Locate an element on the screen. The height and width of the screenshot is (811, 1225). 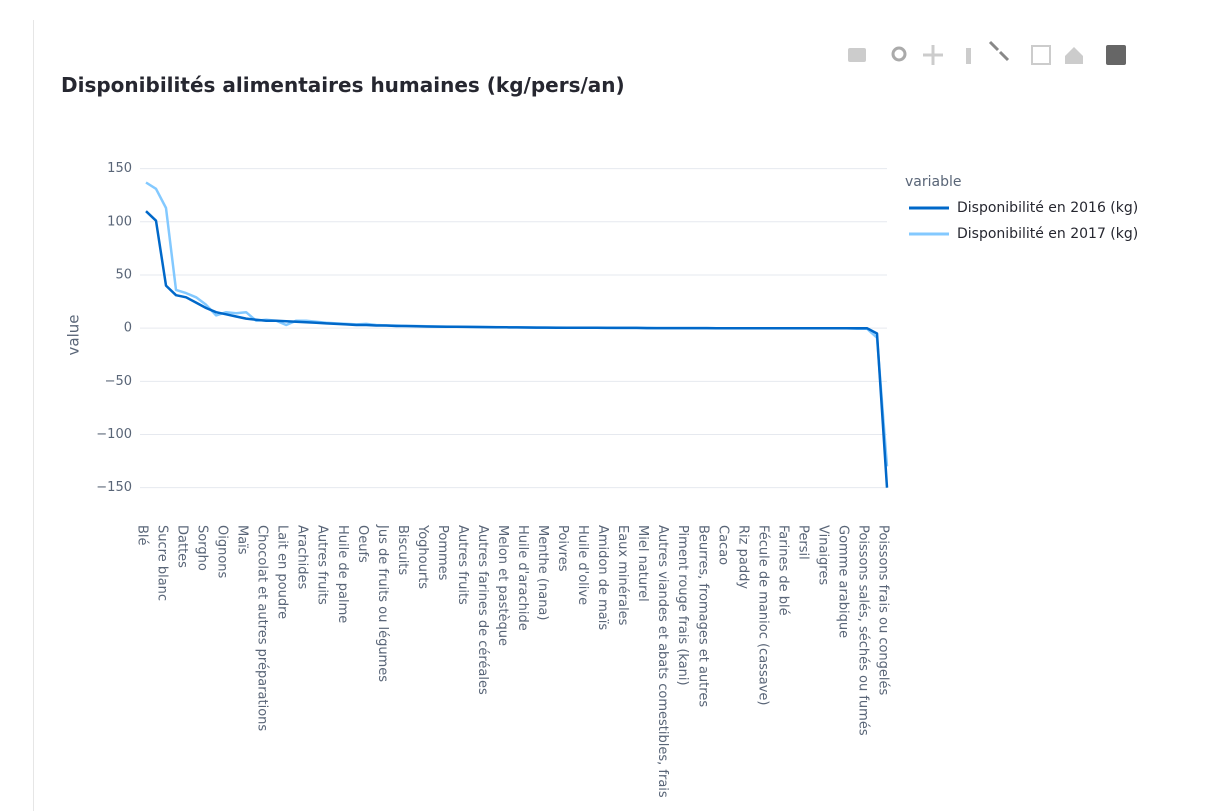
y-tick-label: −150 is located at coordinates (114, 487).